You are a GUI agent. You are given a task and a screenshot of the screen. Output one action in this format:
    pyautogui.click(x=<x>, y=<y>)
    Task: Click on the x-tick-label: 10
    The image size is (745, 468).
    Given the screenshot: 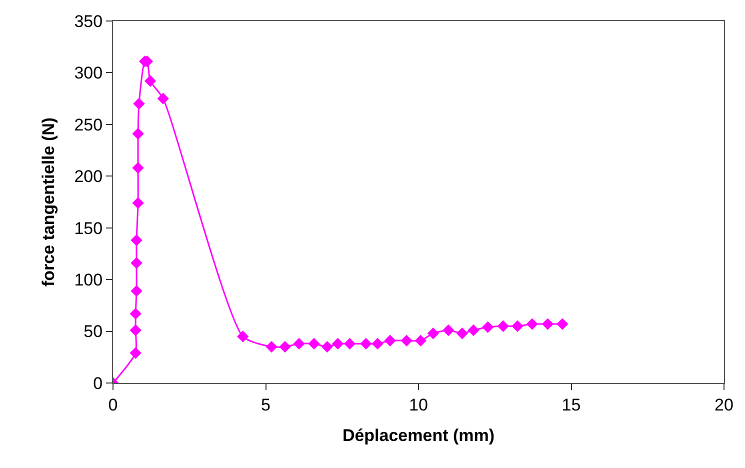 What is the action you would take?
    pyautogui.click(x=418, y=404)
    